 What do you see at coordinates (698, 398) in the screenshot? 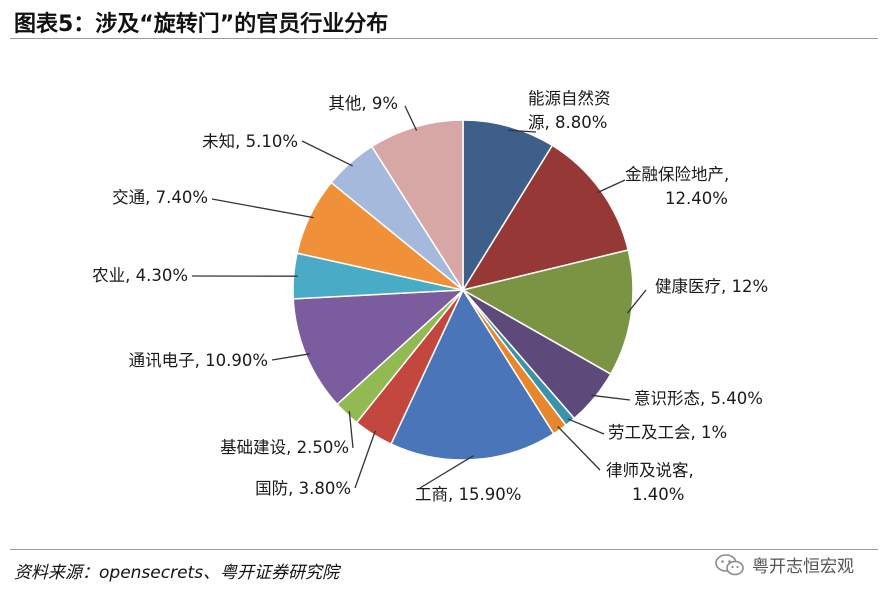
I see `slice-label-4: 意识形态, 5.40%` at bounding box center [698, 398].